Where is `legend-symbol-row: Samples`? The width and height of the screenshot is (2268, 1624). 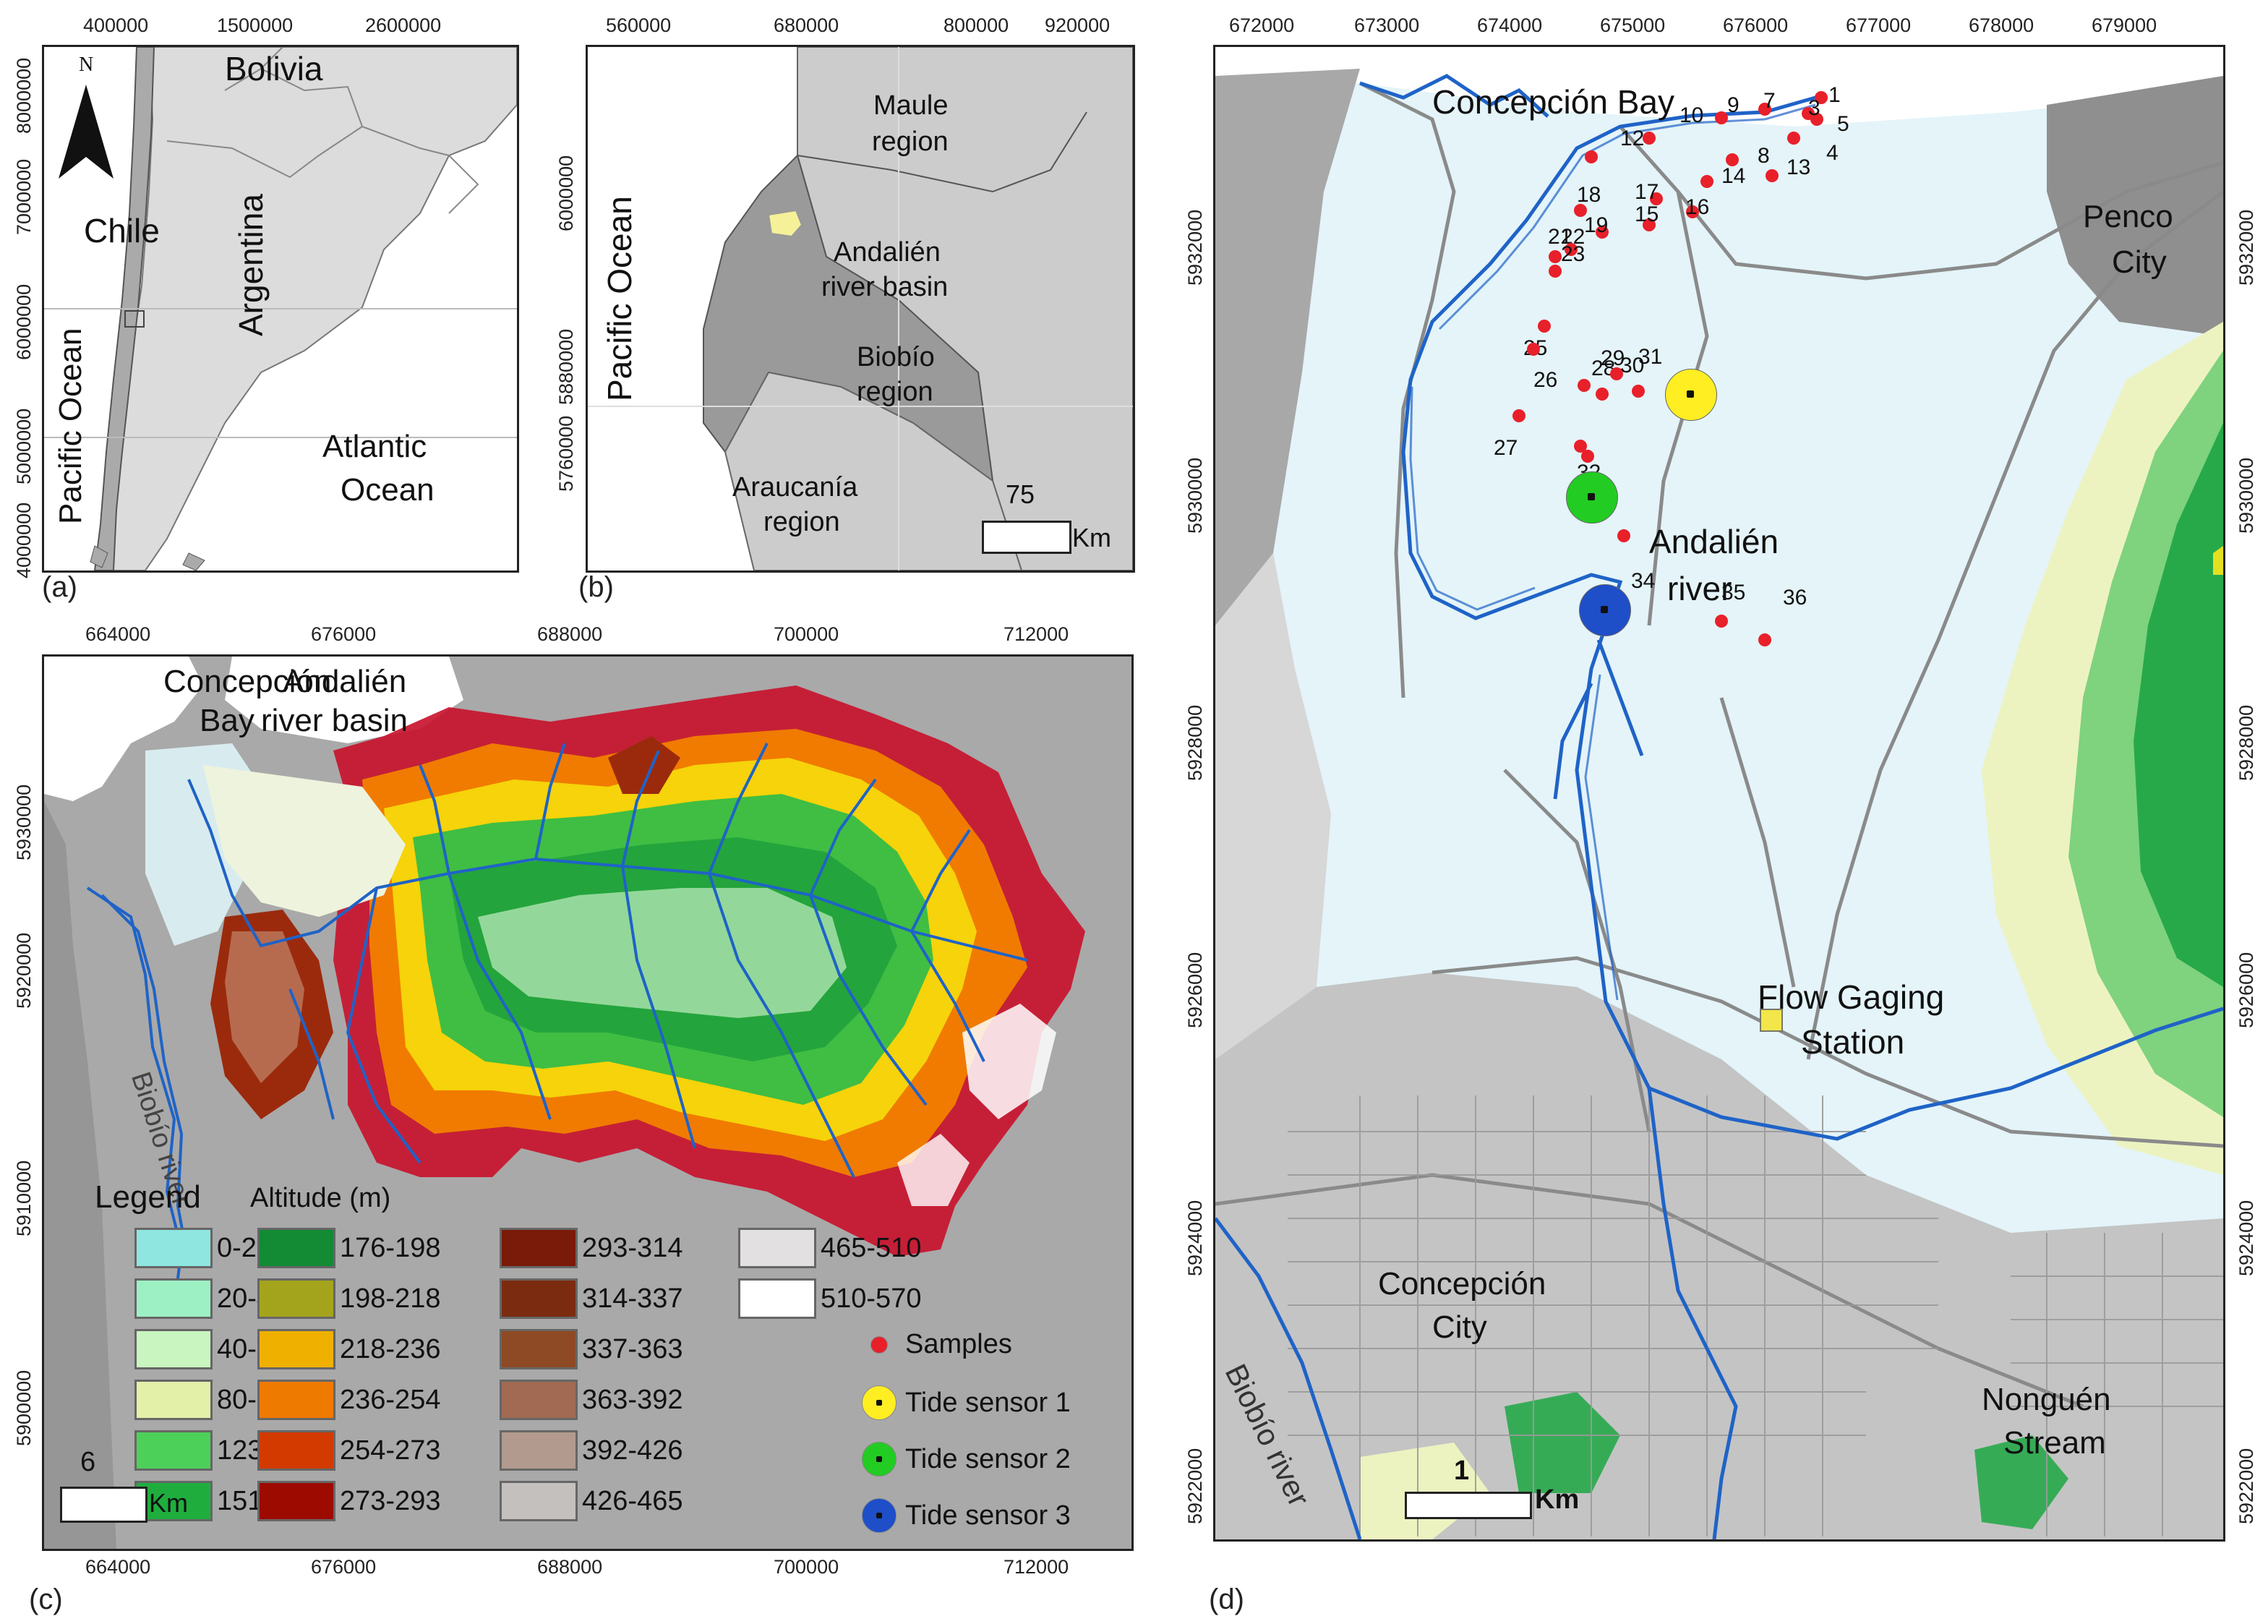
legend-symbol-row: Samples is located at coordinates (934, 1344).